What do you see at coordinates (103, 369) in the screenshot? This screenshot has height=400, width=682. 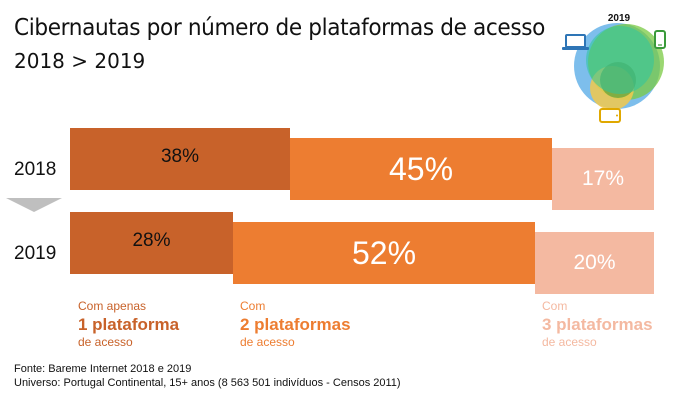 I see `footer-source: Fonte: Bareme Internet 2018 e 2019` at bounding box center [103, 369].